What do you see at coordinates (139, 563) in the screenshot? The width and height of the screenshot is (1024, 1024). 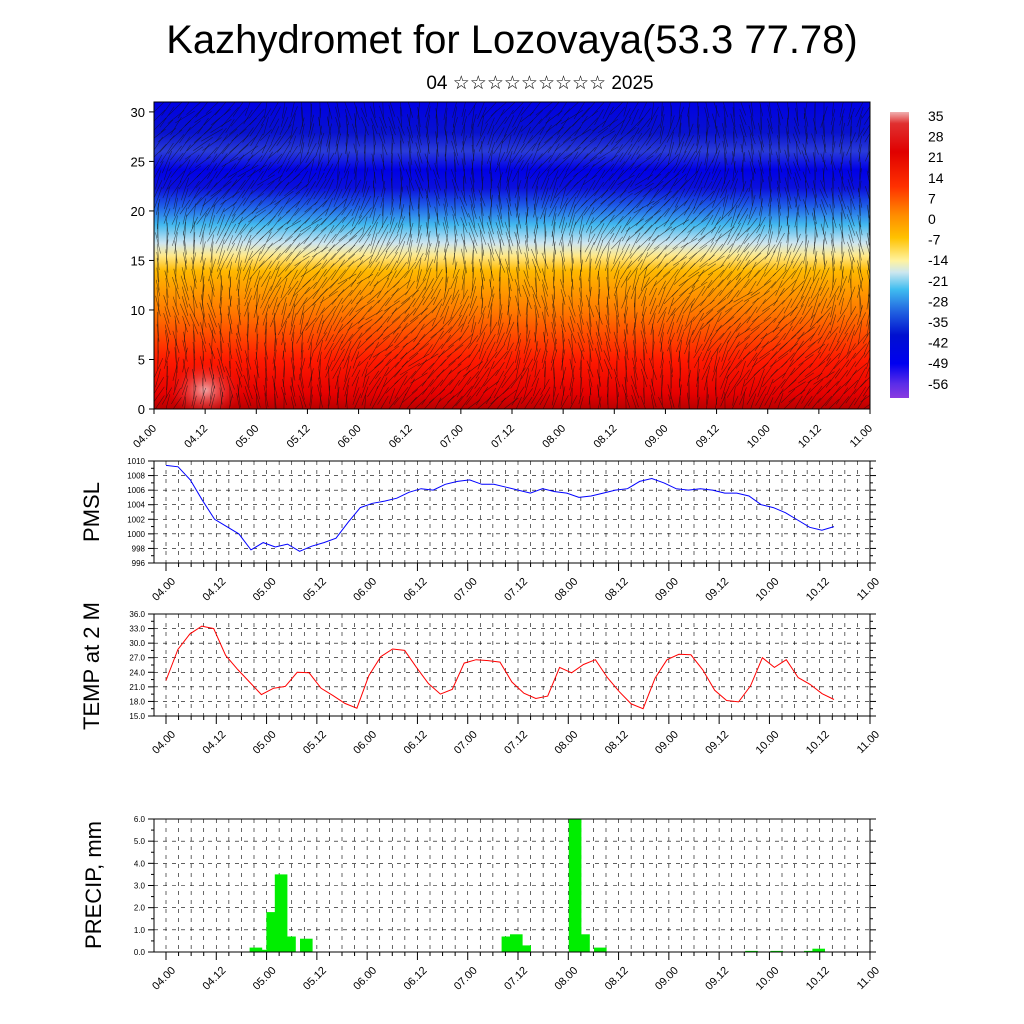 I see `y-tick-label: 996` at bounding box center [139, 563].